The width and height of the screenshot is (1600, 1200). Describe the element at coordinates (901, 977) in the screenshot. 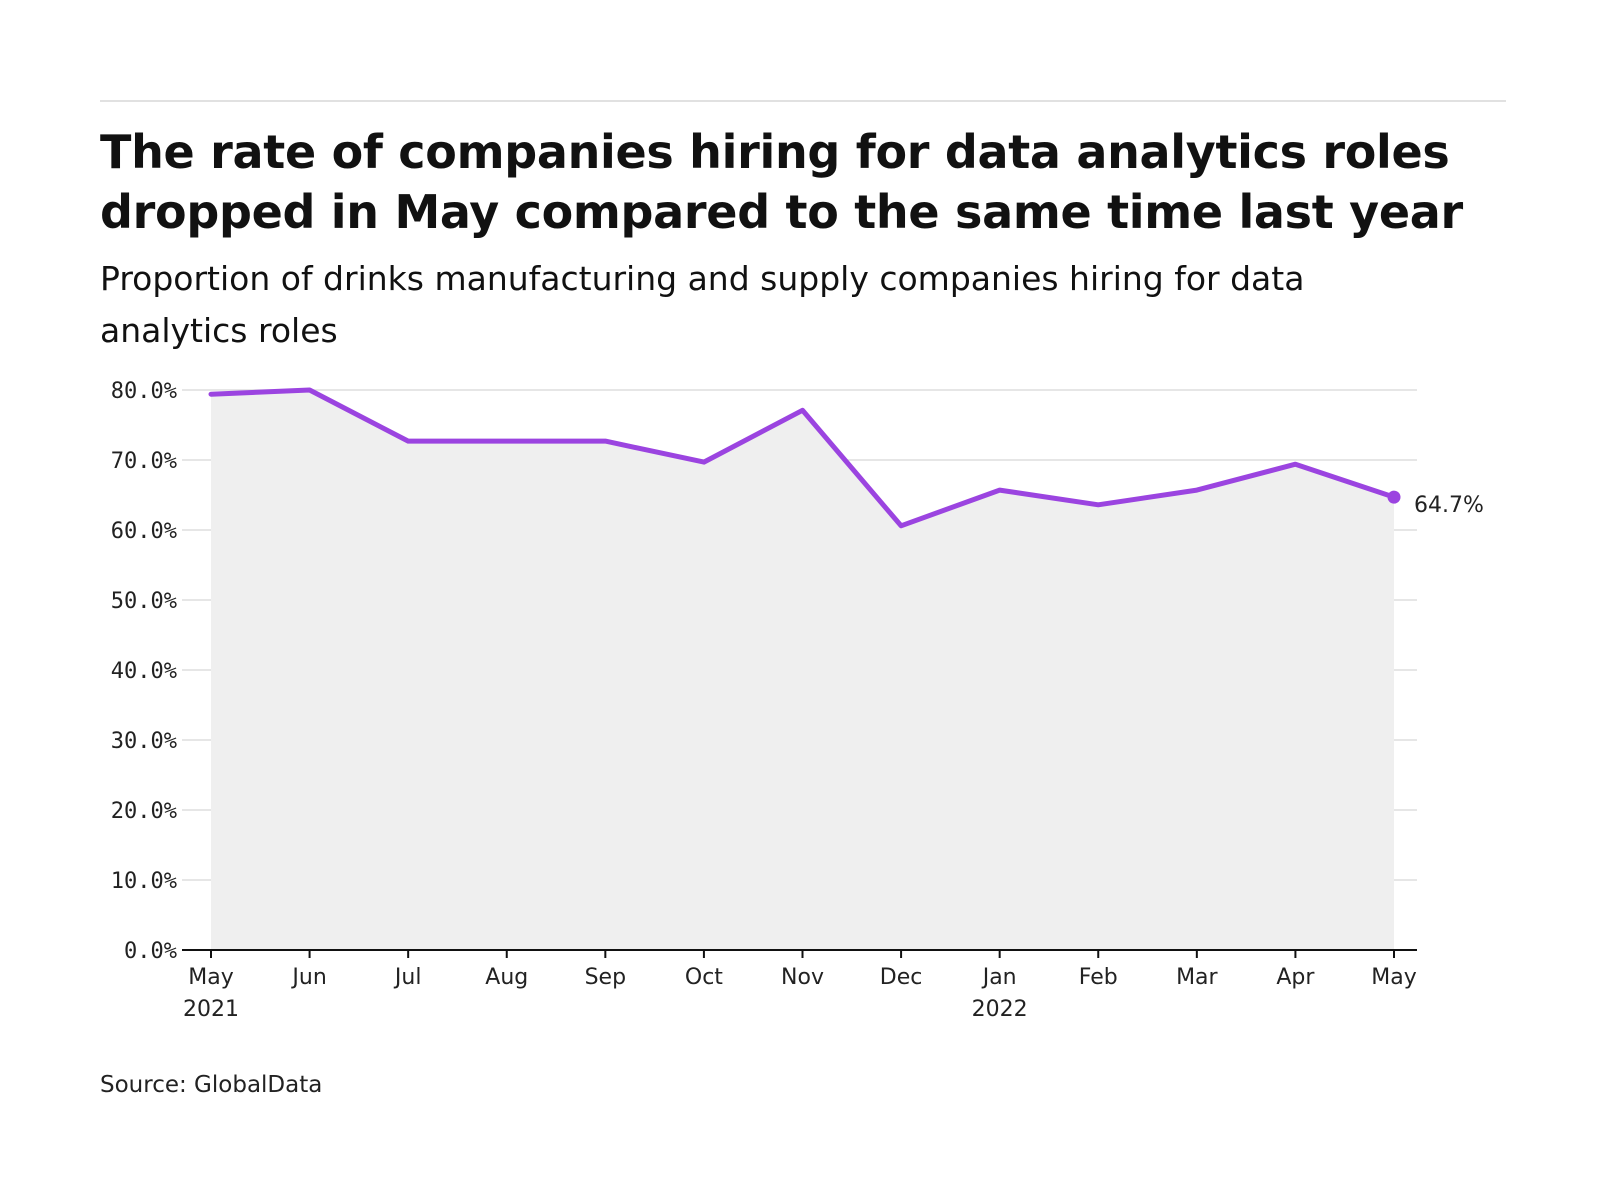

I see `x-tick-label: Dec` at that location.